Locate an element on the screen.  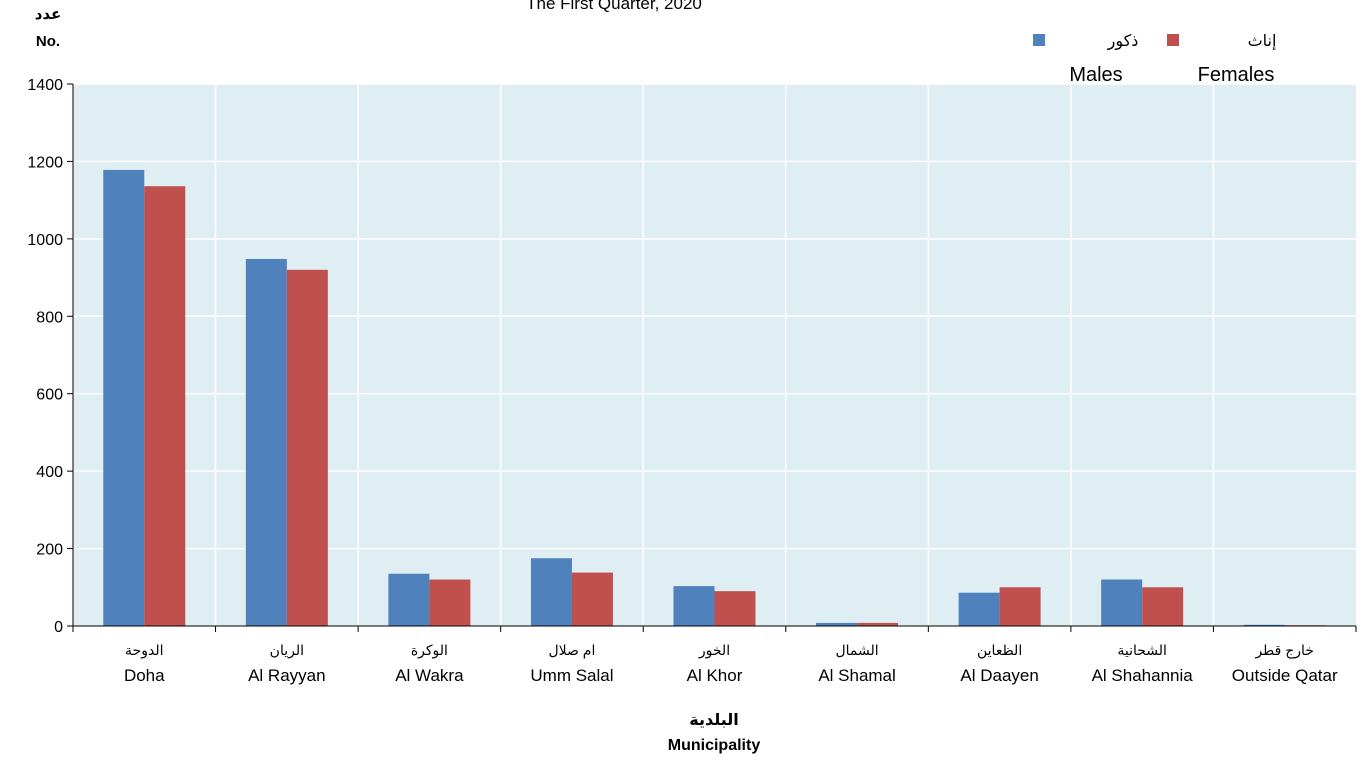
x-category-label-ar: الريان is located at coordinates (287, 650).